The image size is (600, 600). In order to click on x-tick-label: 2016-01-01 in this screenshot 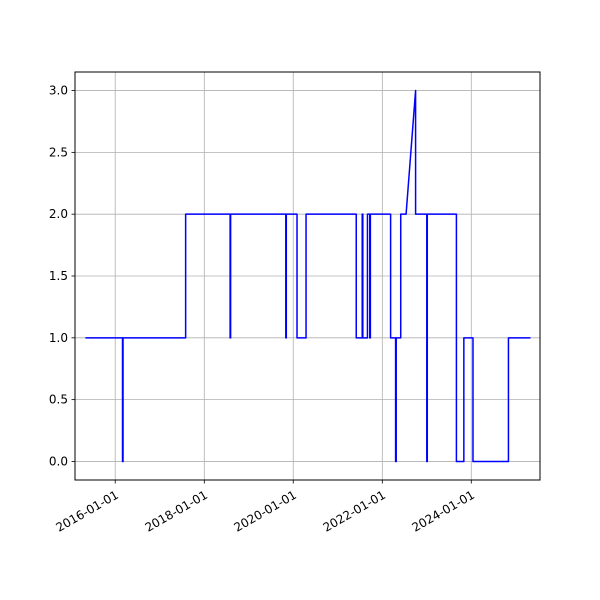, I will do `click(87, 511)`.